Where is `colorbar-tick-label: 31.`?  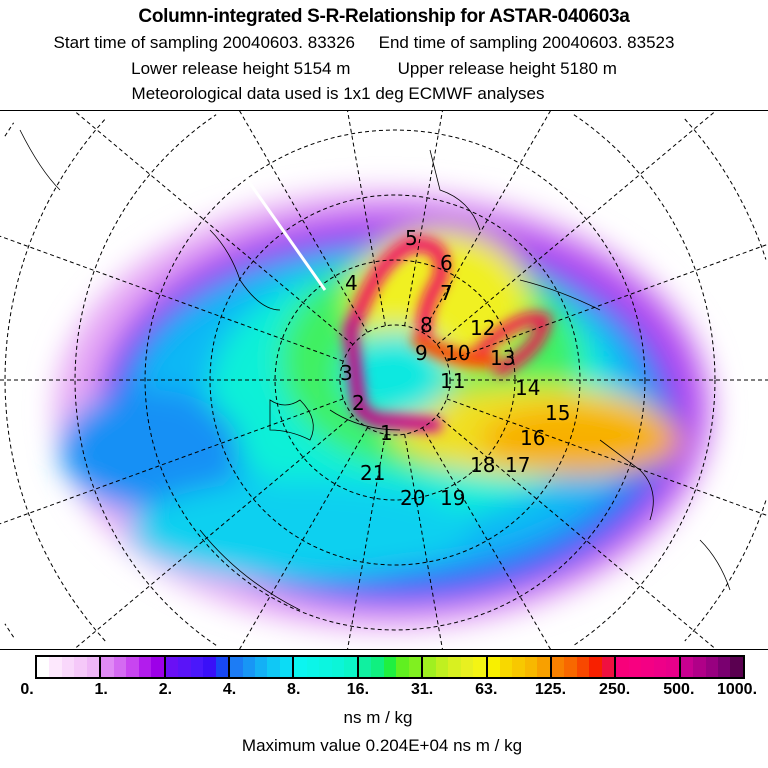
colorbar-tick-label: 31. is located at coordinates (422, 689).